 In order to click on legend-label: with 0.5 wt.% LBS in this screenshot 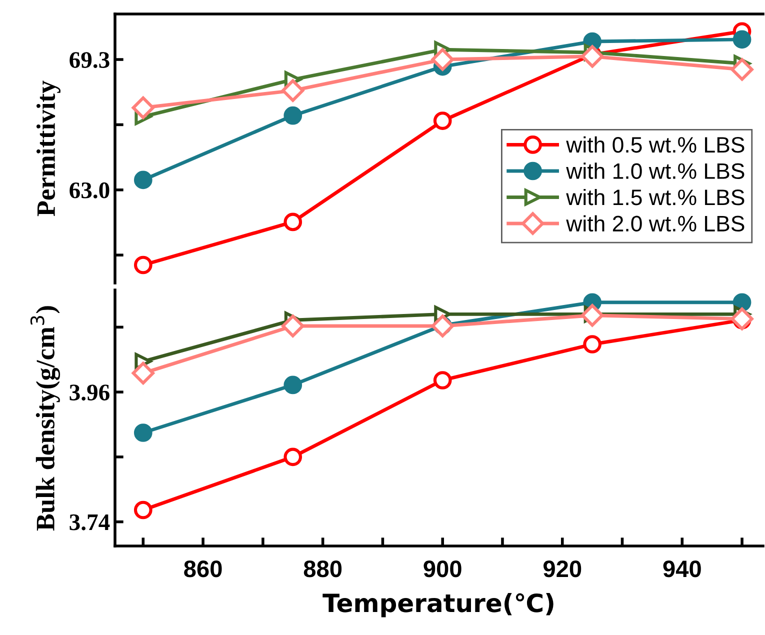, I will do `click(655, 144)`.